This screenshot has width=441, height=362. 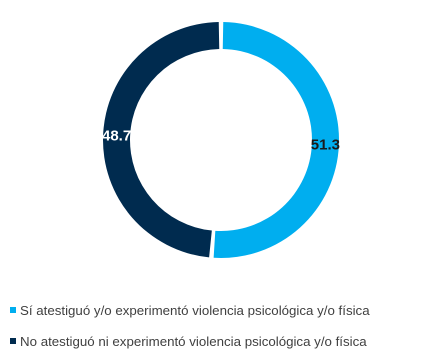 I want to click on slice-value-label-0: 51.3, so click(x=325, y=144).